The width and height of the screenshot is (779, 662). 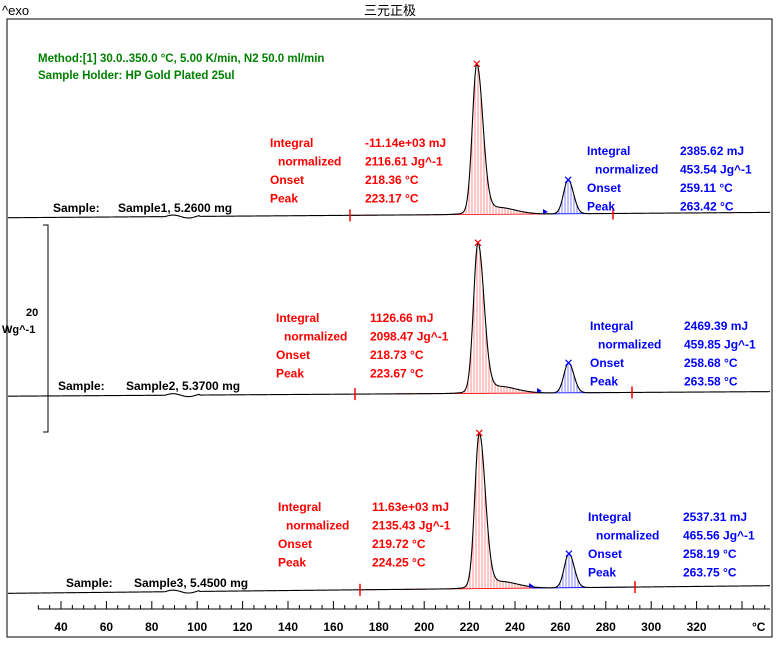 What do you see at coordinates (401, 605) in the screenshot?
I see `x-axis-ticks` at bounding box center [401, 605].